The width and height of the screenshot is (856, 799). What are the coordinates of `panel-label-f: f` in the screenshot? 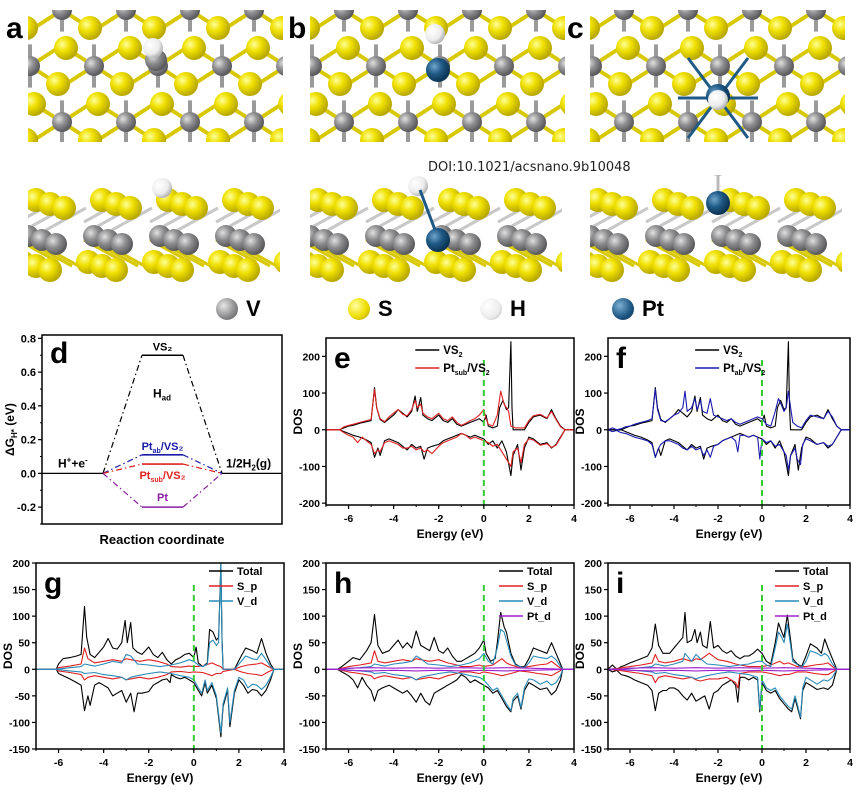 It's located at (621, 358).